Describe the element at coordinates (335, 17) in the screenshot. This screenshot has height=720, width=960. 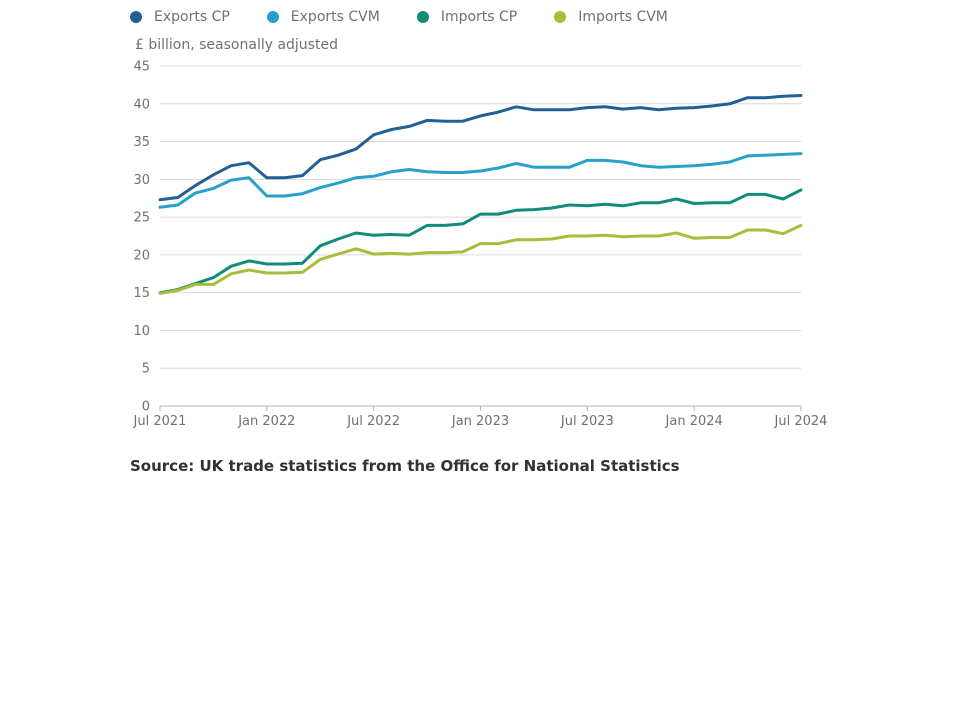
I see `legend-label: Exports CVM` at that location.